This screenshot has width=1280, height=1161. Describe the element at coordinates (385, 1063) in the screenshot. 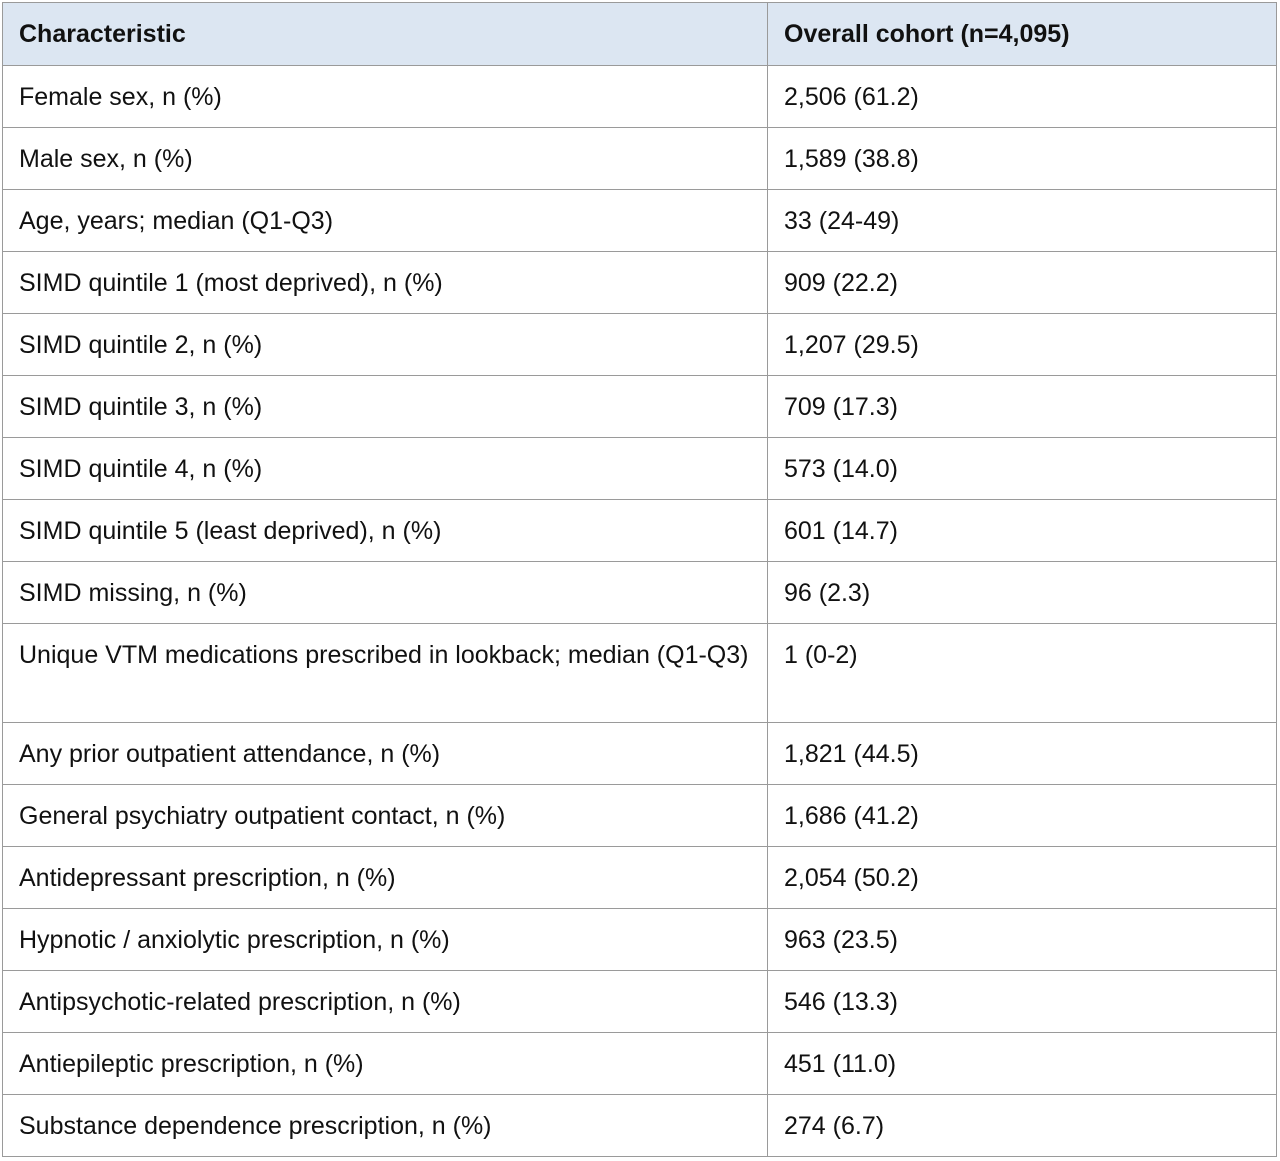

I see `characteristic-cell: Antiepileptic prescription, n (%)` at that location.